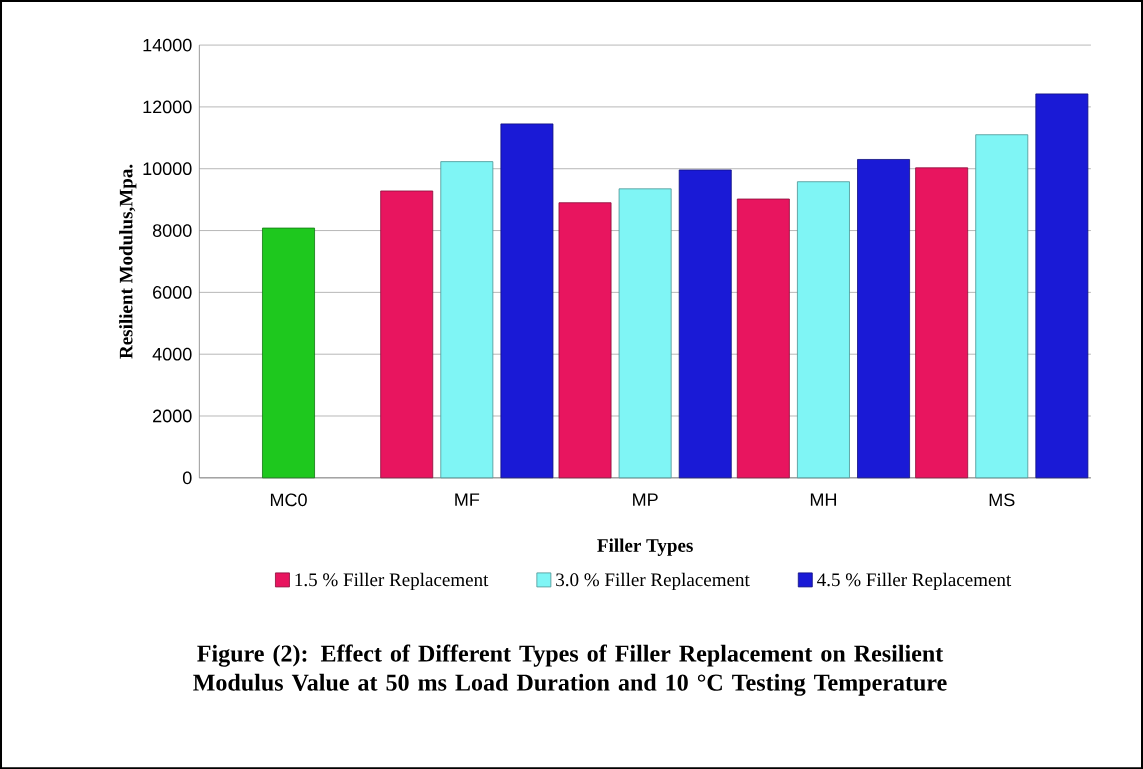 The height and width of the screenshot is (769, 1143). Describe the element at coordinates (653, 581) in the screenshot. I see `legend-label: 3.0 % Filler Replacement` at that location.